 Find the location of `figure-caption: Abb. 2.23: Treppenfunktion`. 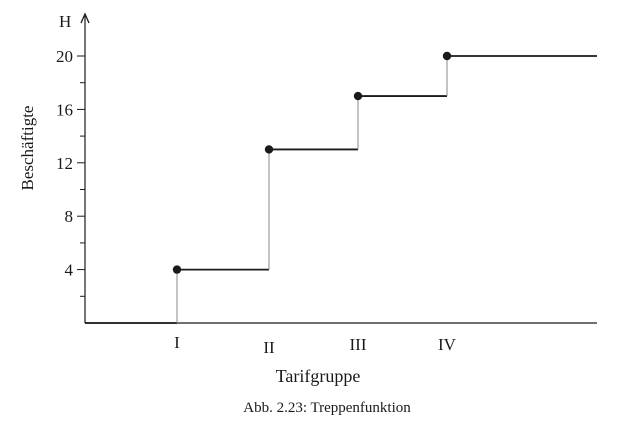

figure-caption: Abb. 2.23: Treppenfunktion is located at coordinates (327, 408).